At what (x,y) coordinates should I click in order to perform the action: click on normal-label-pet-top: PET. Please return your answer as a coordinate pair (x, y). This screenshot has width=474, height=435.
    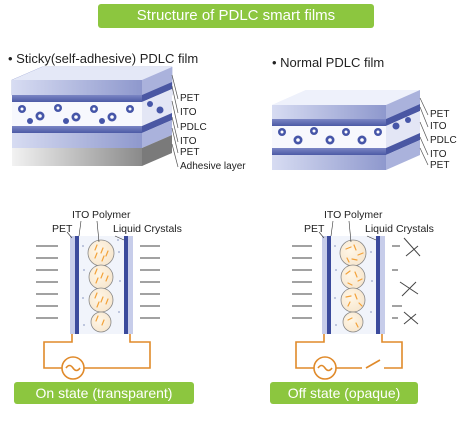
    Looking at the image, I should click on (440, 114).